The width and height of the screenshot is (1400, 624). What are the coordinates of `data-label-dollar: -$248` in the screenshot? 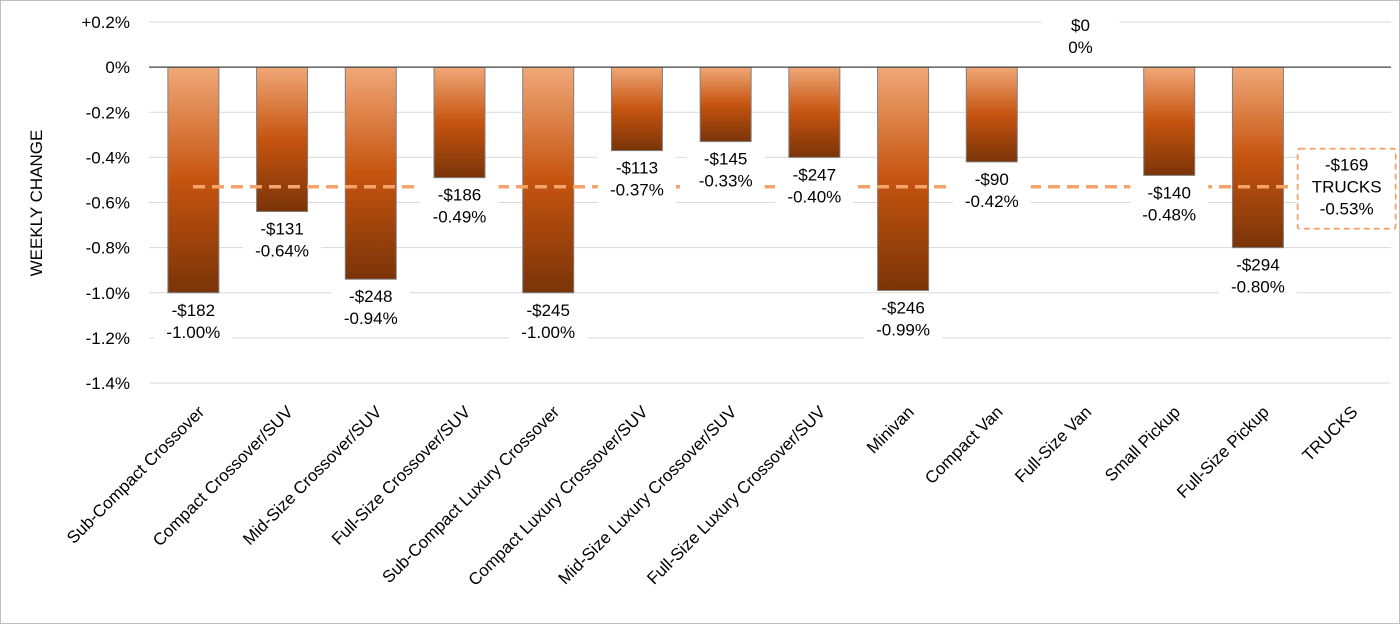 It's located at (370, 296).